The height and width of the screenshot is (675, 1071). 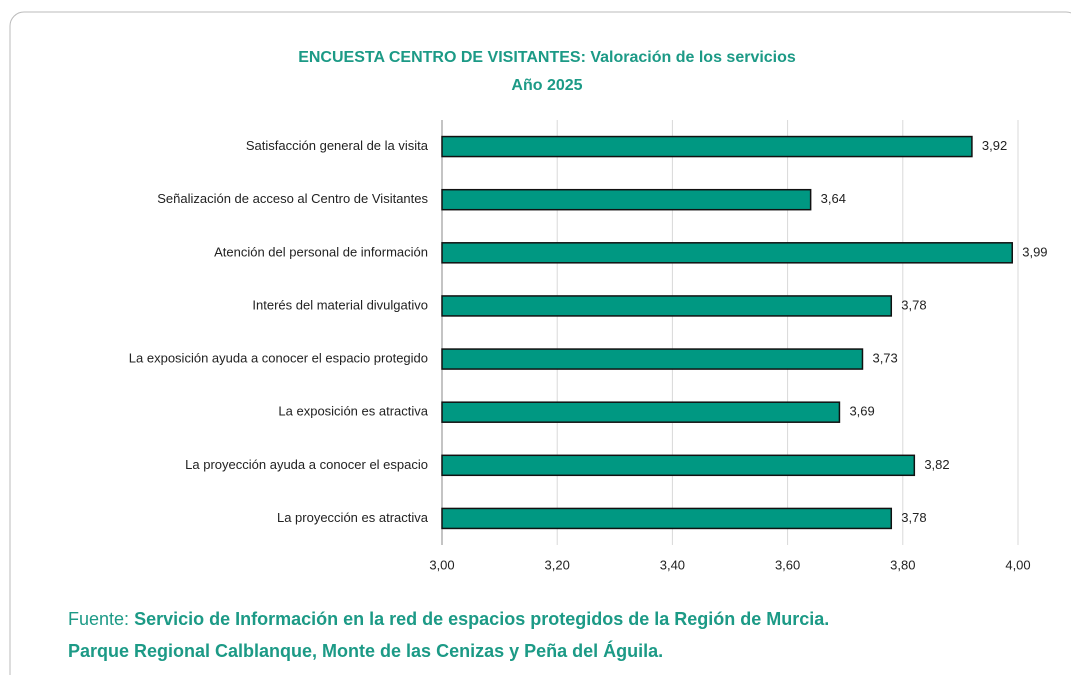 What do you see at coordinates (557, 564) in the screenshot?
I see `x-tick-label: 3,20` at bounding box center [557, 564].